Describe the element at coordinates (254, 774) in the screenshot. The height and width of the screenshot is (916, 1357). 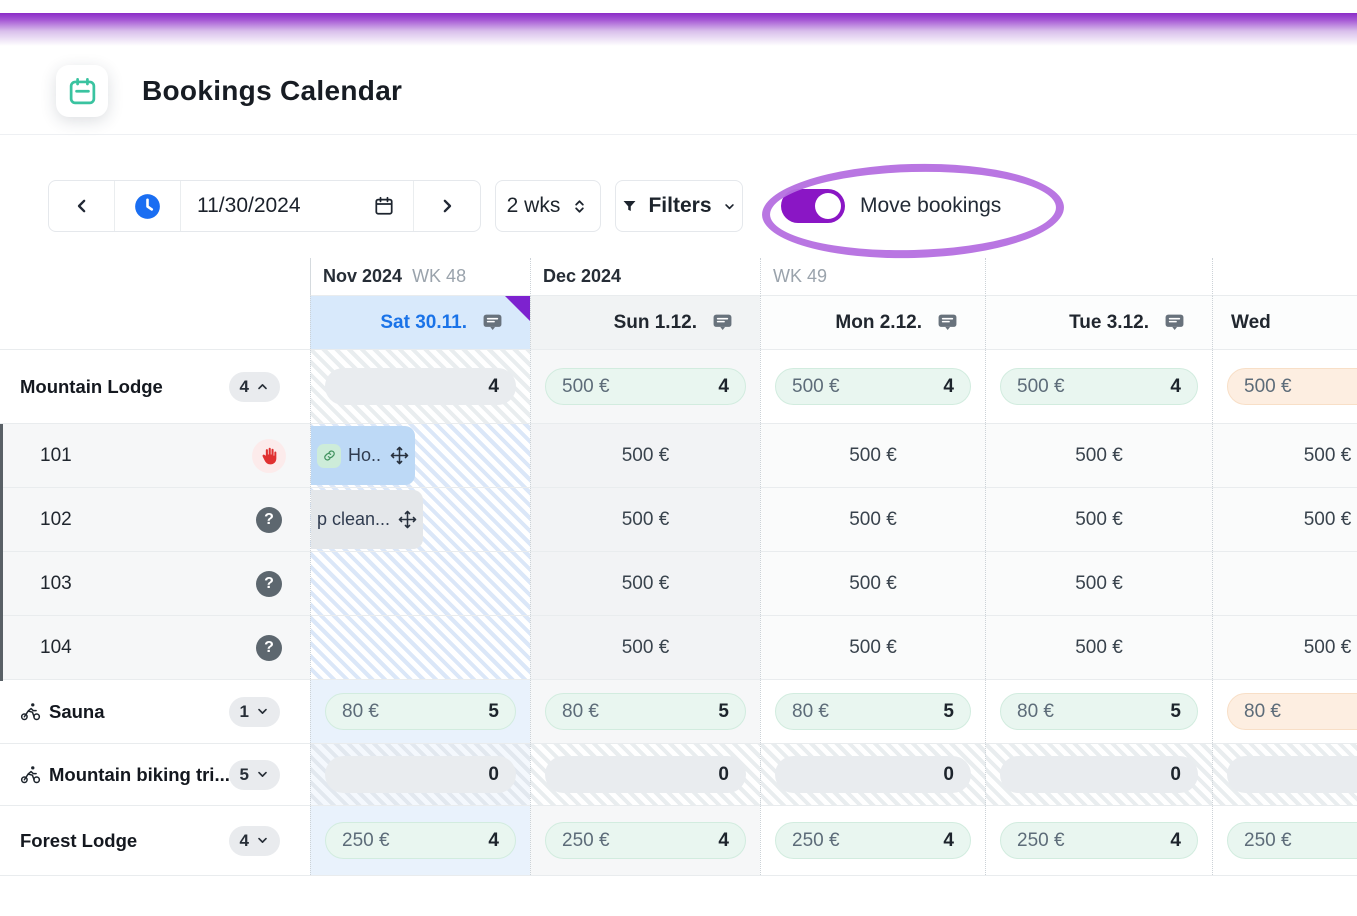
I see `row-count-toggle: 5` at that location.